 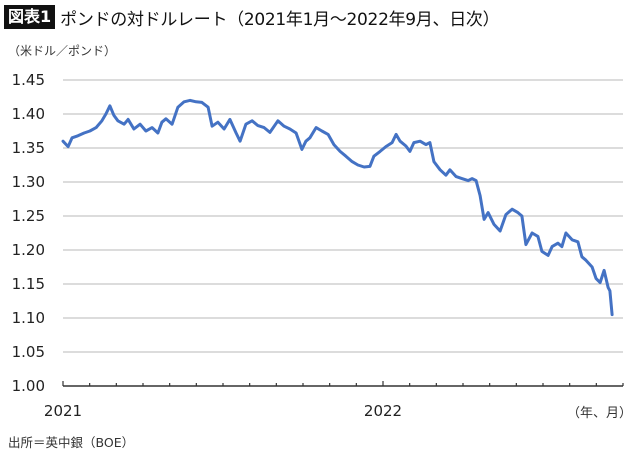 What do you see at coordinates (62, 51) in the screenshot?
I see `y-axis-unit: （米ドル／ポンド）` at bounding box center [62, 51].